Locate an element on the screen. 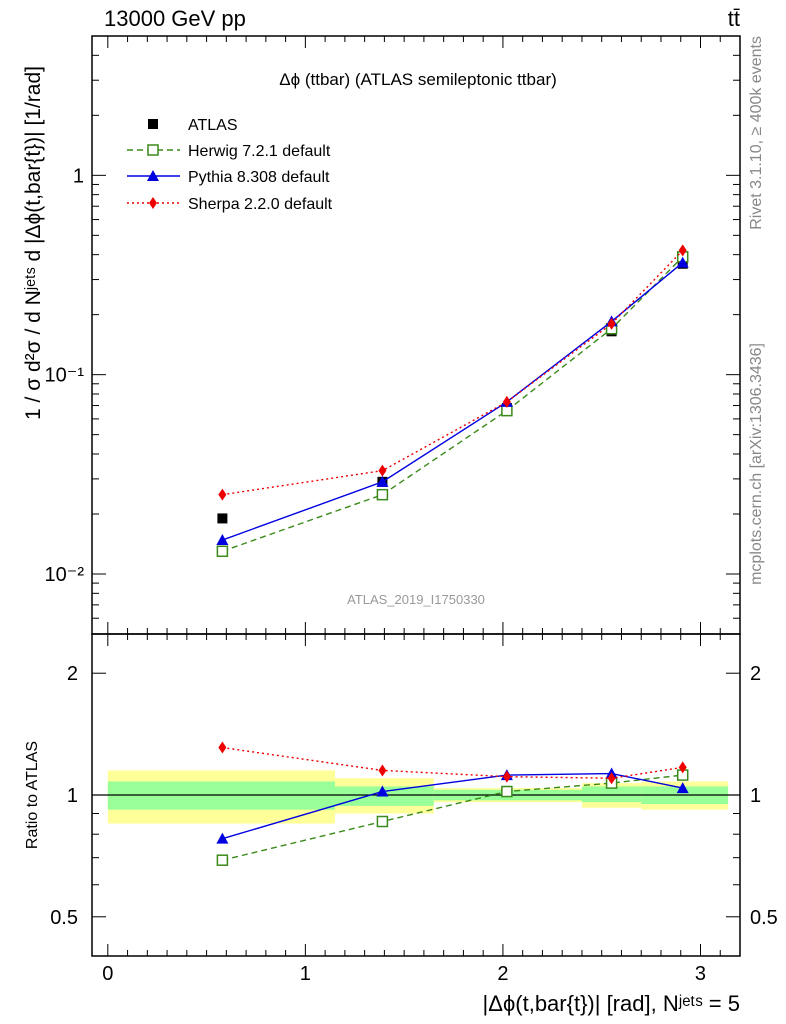 This screenshot has height=1024, width=786. ratio-ylabel: Ratio to ATLAS is located at coordinates (32, 795).